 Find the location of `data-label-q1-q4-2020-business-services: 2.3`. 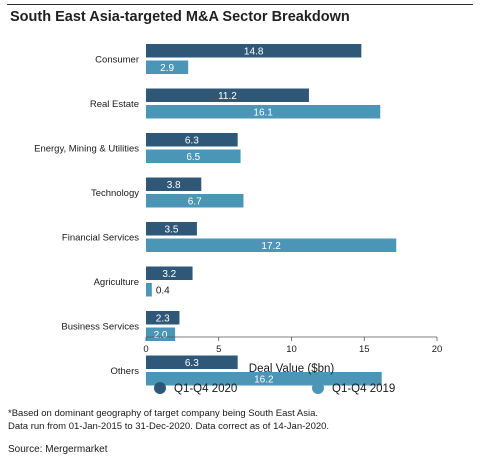

data-label-q1-q4-2020-business-services: 2.3 is located at coordinates (163, 318).